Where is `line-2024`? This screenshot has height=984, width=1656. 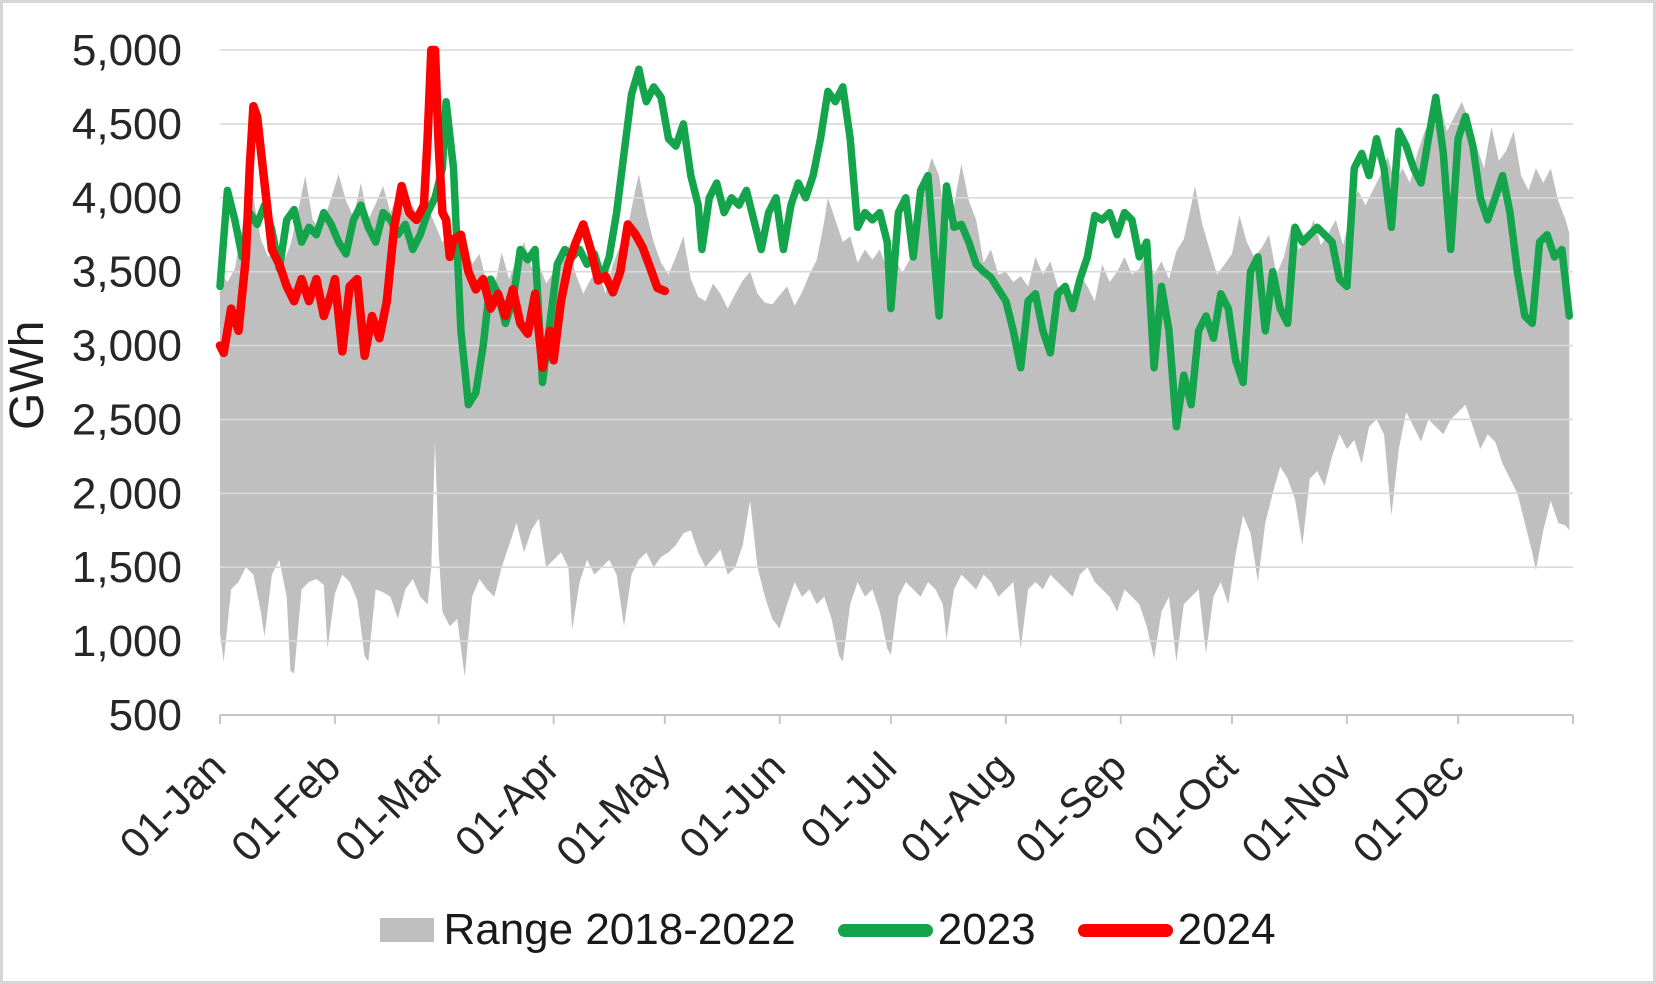
line-2024 is located at coordinates (442, 208).